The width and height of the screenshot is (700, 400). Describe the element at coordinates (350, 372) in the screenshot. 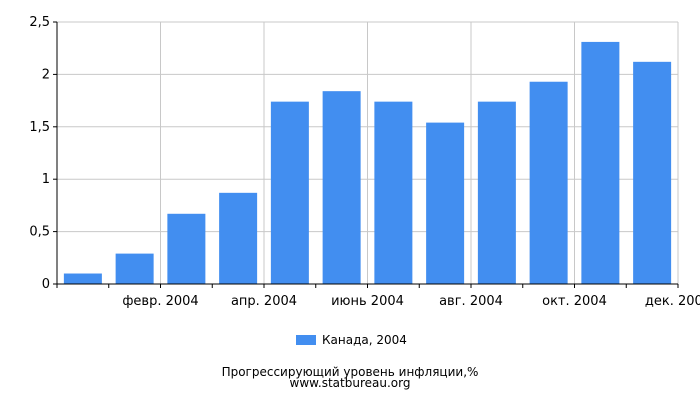

I see `chart-title: Прогрессирующий уровень инфляции,%` at that location.